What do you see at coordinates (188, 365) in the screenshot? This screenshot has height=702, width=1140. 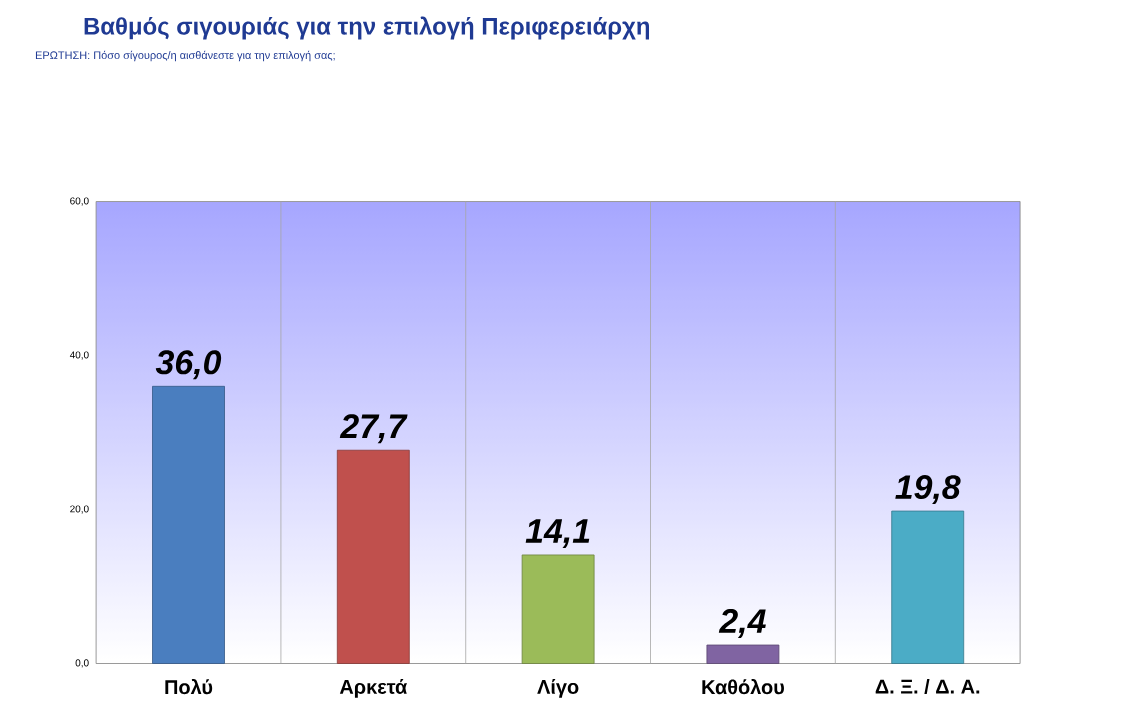 I see `data-label: 36,0` at bounding box center [188, 365].